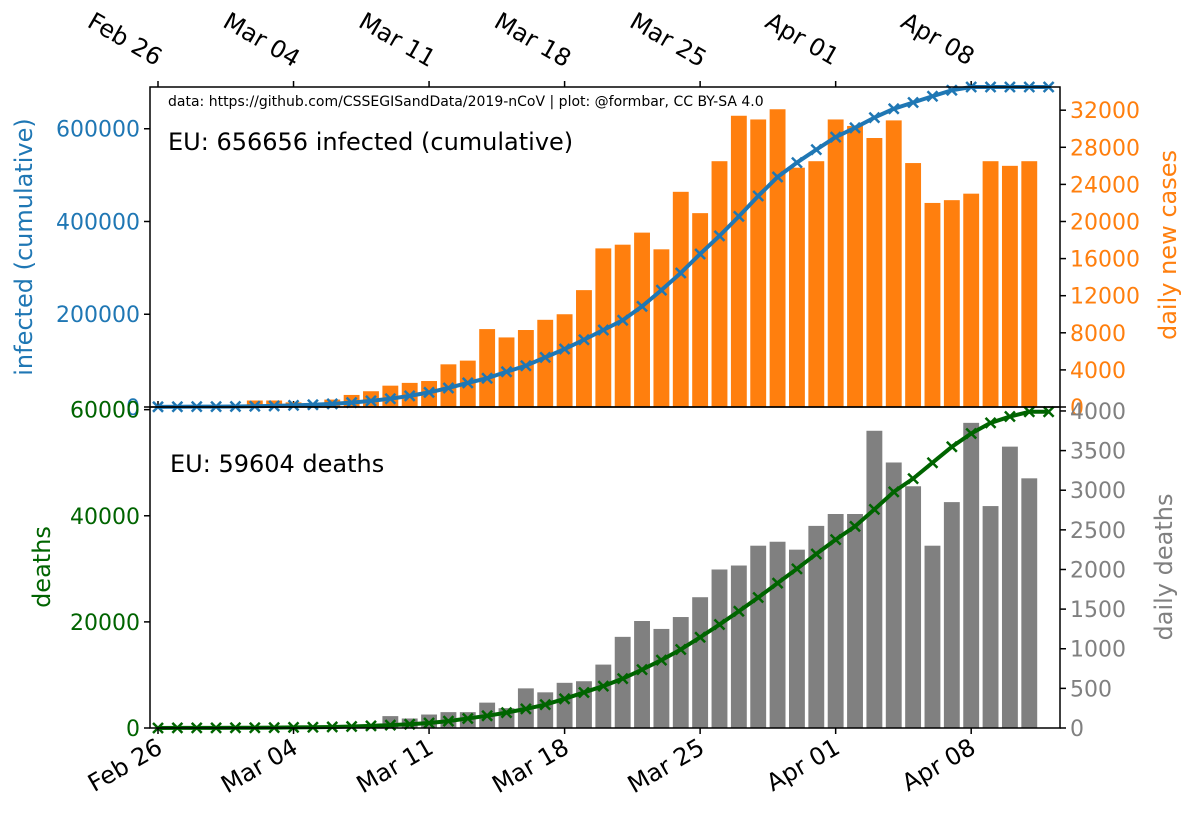  Describe the element at coordinates (1105, 222) in the screenshot. I see `right-tick-label: 20000` at that location.